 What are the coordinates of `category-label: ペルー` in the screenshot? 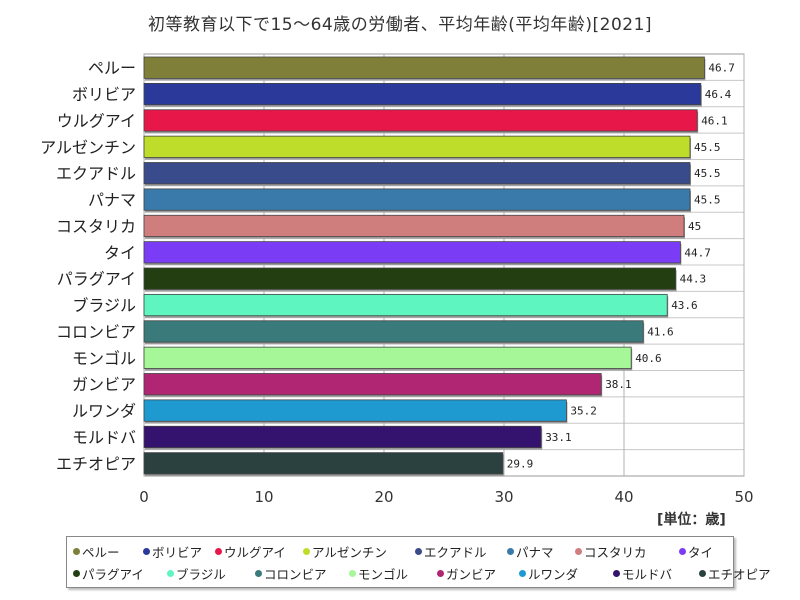 It's located at (112, 68).